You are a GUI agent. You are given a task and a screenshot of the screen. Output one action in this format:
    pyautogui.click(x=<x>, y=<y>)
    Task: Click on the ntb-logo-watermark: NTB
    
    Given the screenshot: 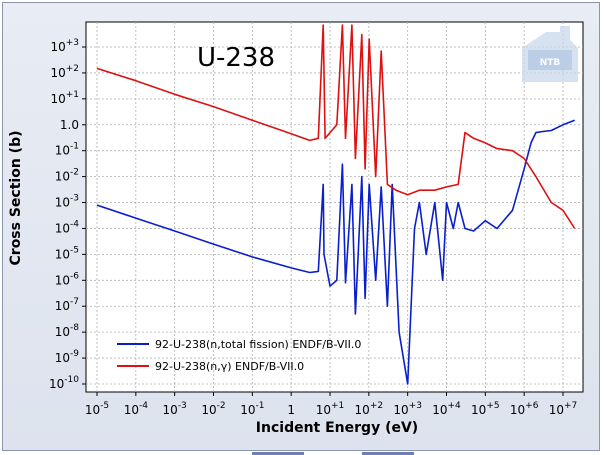 What is the action you would take?
    pyautogui.click(x=550, y=54)
    